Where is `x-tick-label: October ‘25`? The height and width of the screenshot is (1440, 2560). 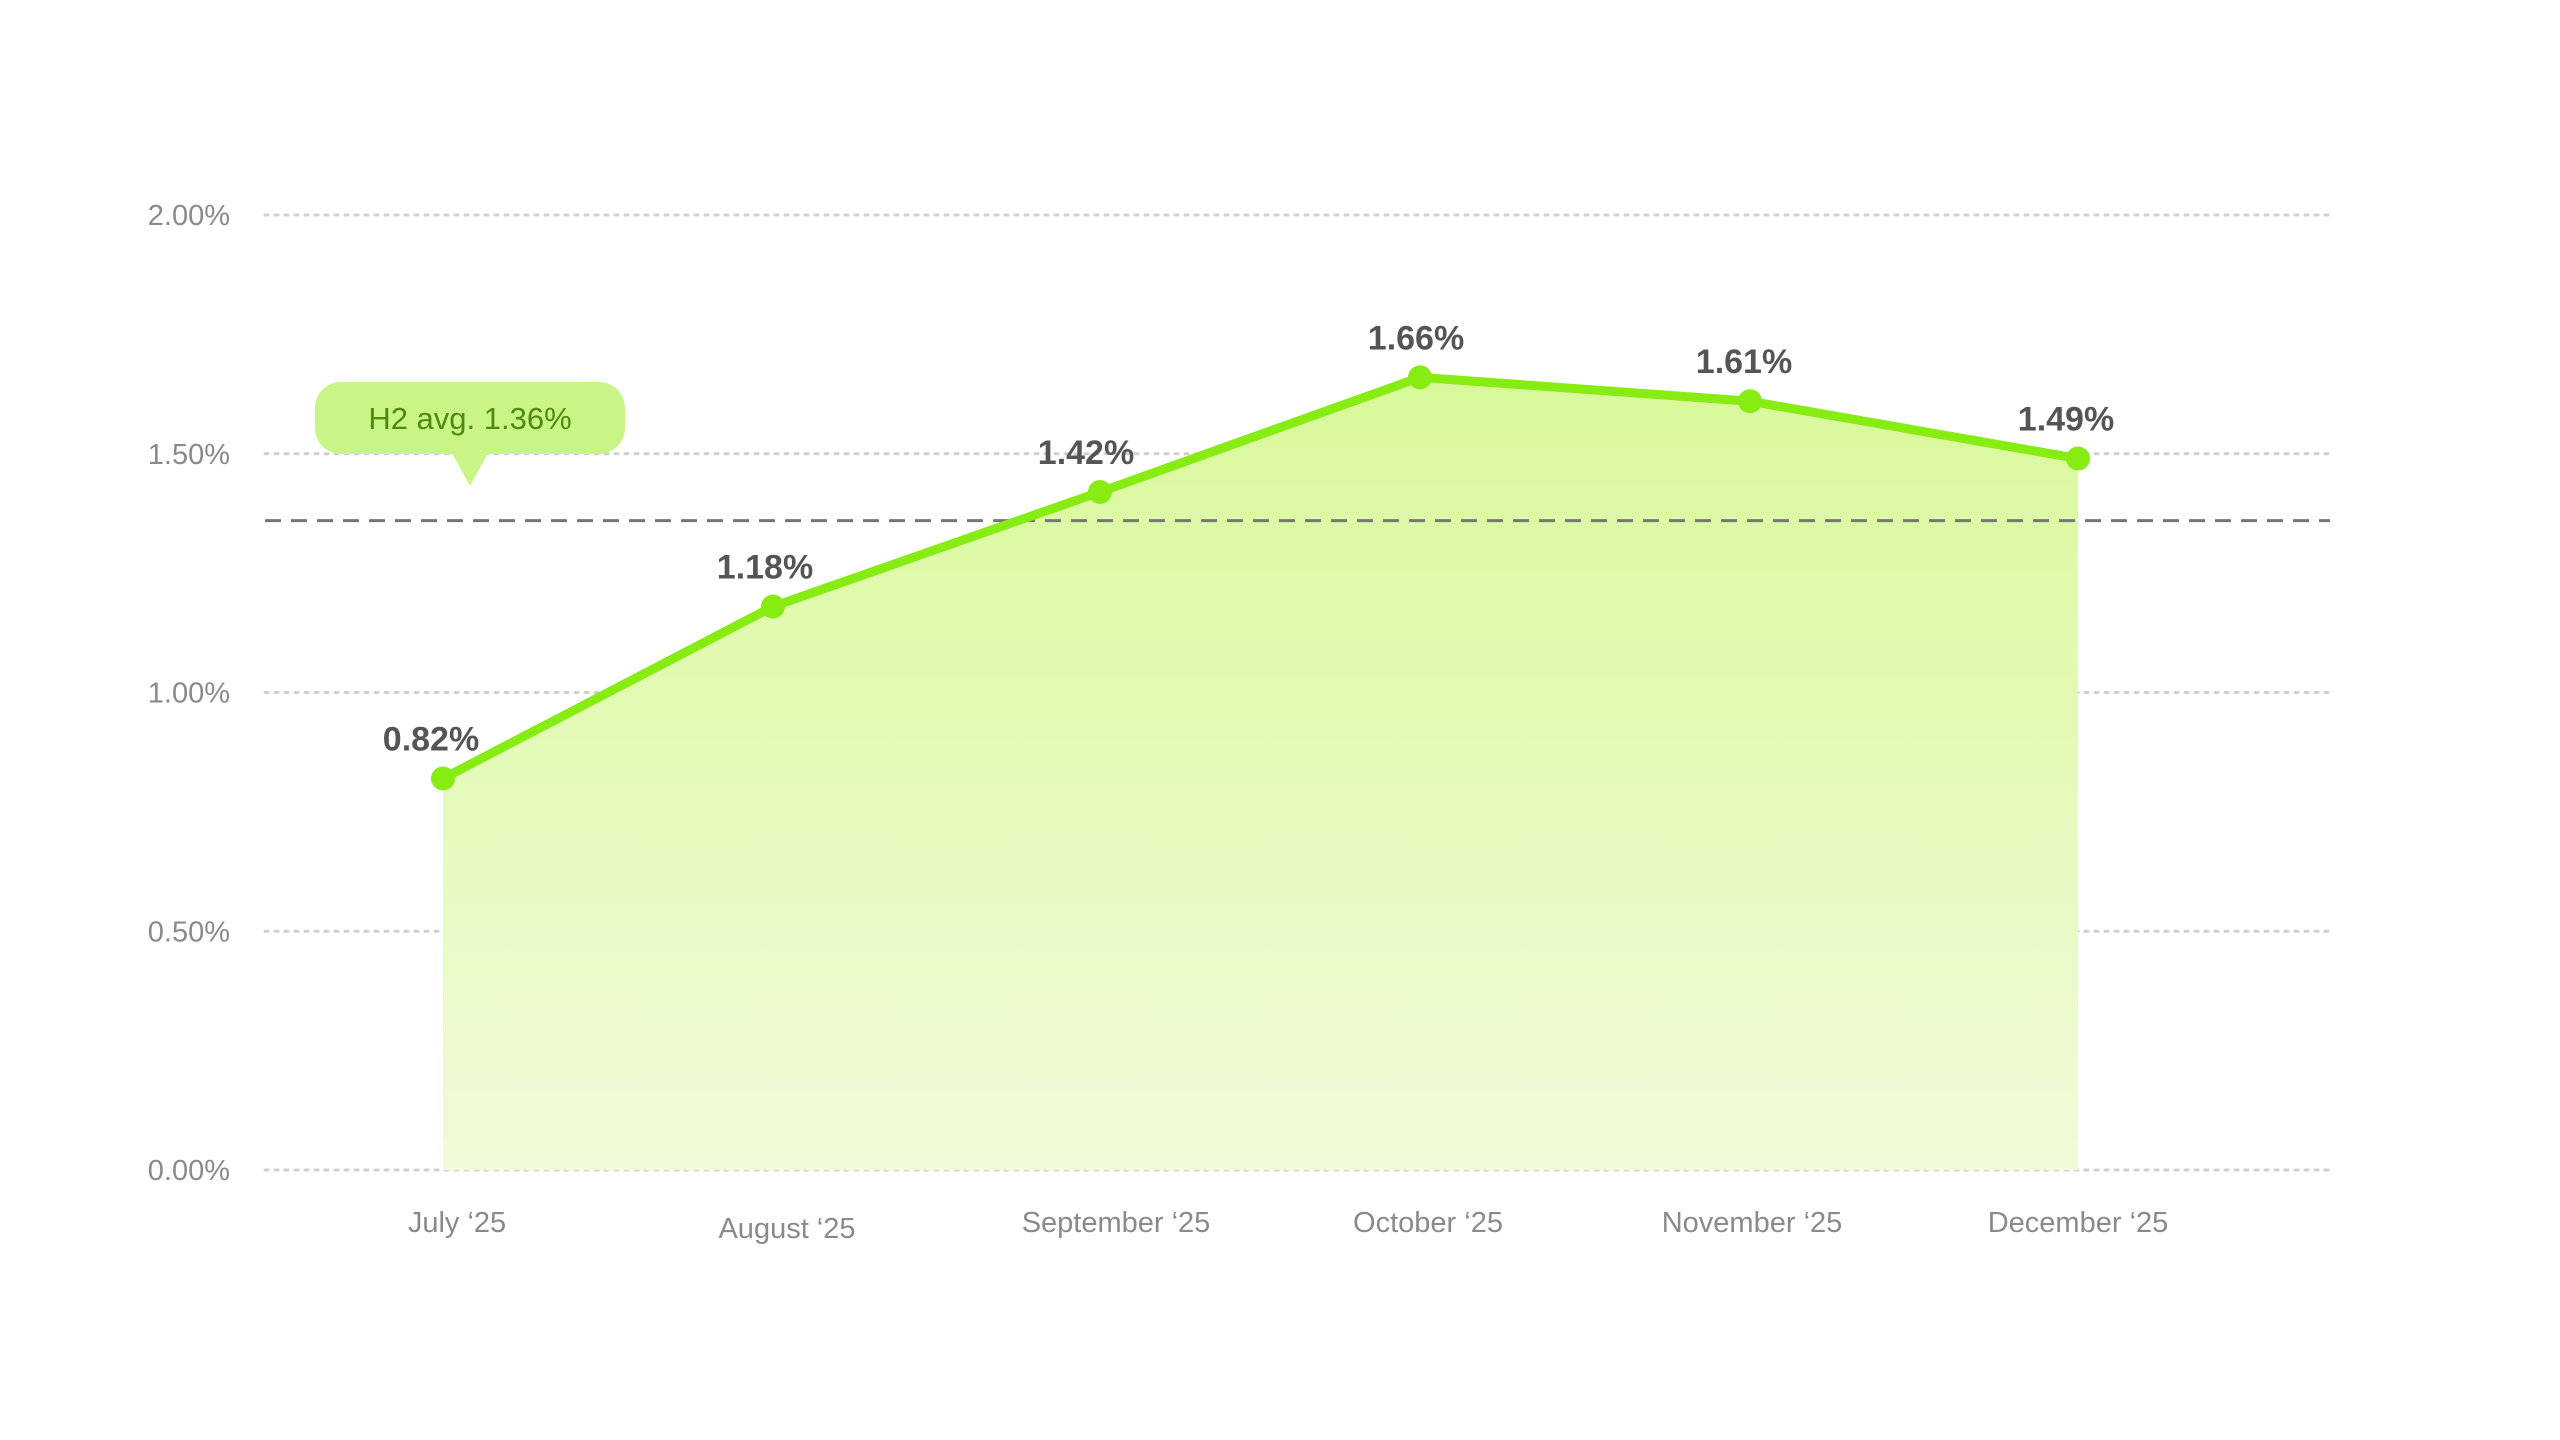
x-tick-label: October ‘25 is located at coordinates (1428, 1223).